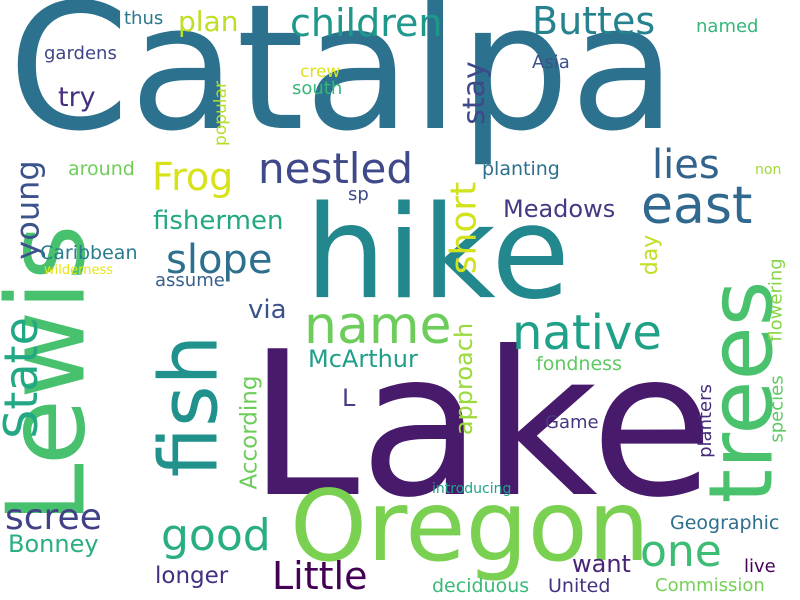 Image resolution: width=800 pixels, height=600 pixels. What do you see at coordinates (24, 378) in the screenshot?
I see `word-state: State` at bounding box center [24, 378].